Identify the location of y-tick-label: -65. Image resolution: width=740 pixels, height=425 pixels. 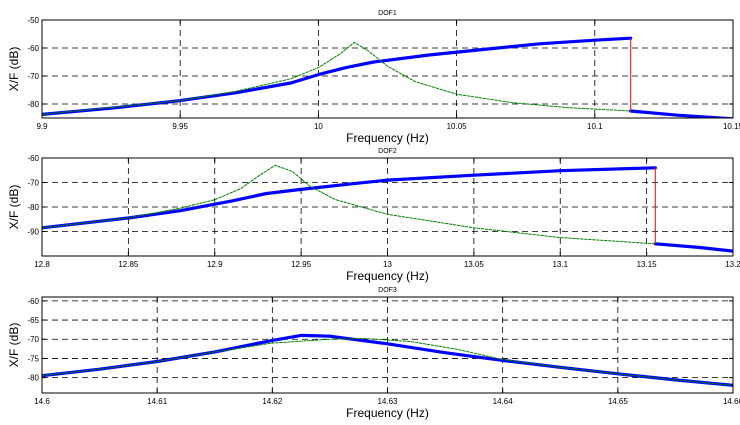
(33, 320).